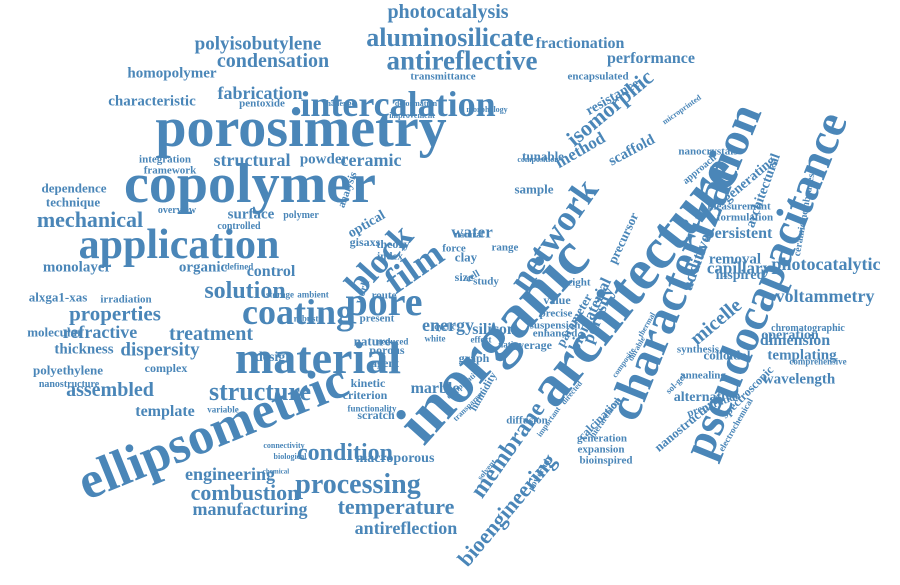 This screenshot has height=585, width=900. I want to click on cloud-word-intercalation: intercalation, so click(398, 104).